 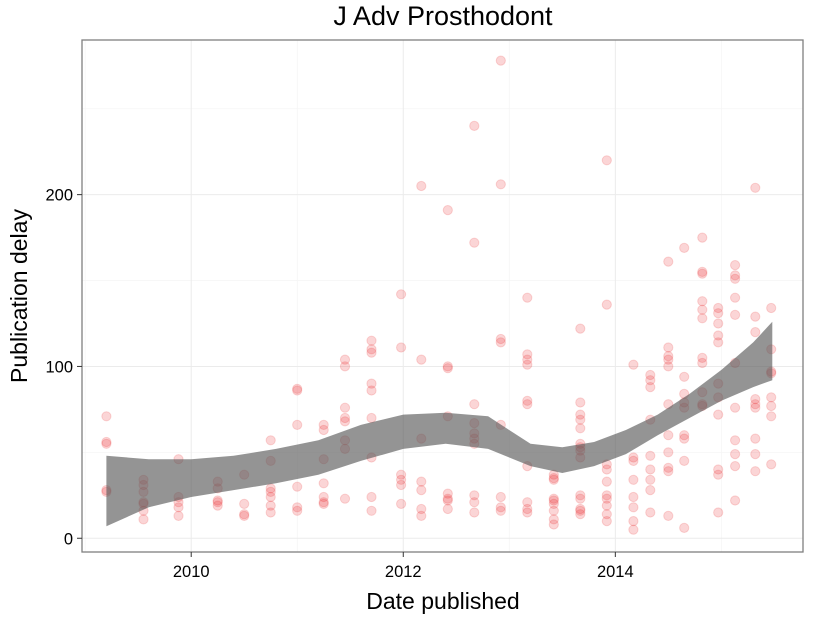 I want to click on x-tick-label: 2014, so click(x=615, y=572).